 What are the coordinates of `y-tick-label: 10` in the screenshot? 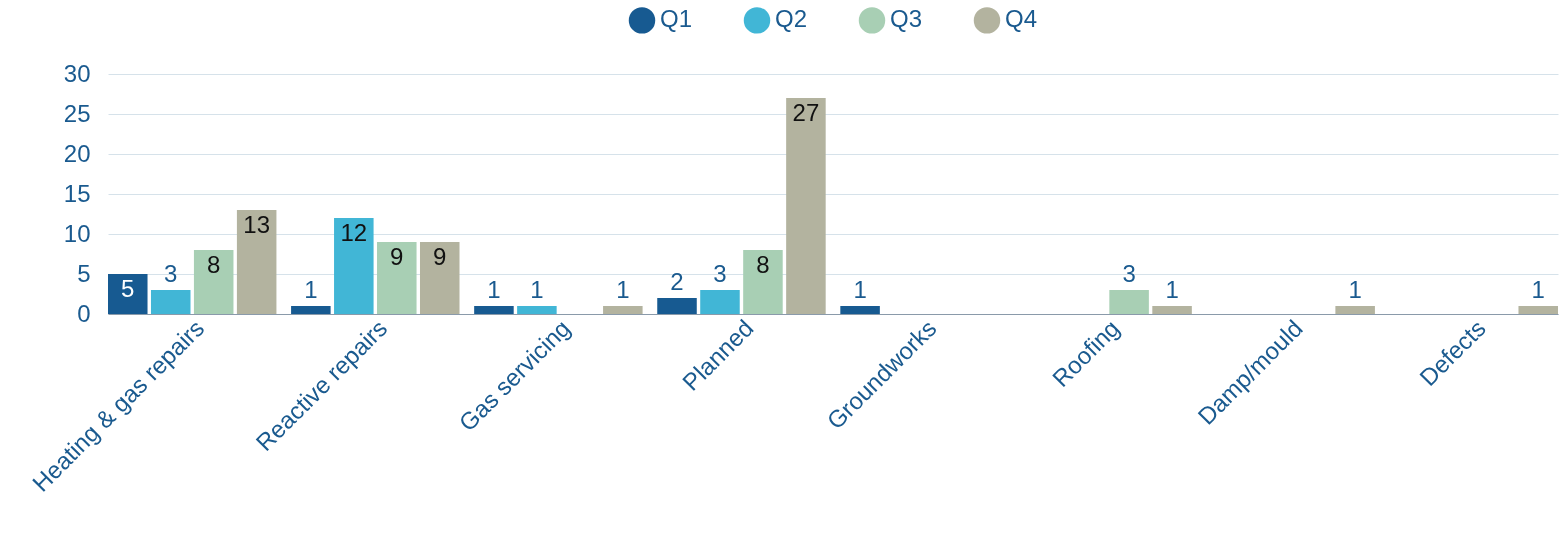 It's located at (77, 233).